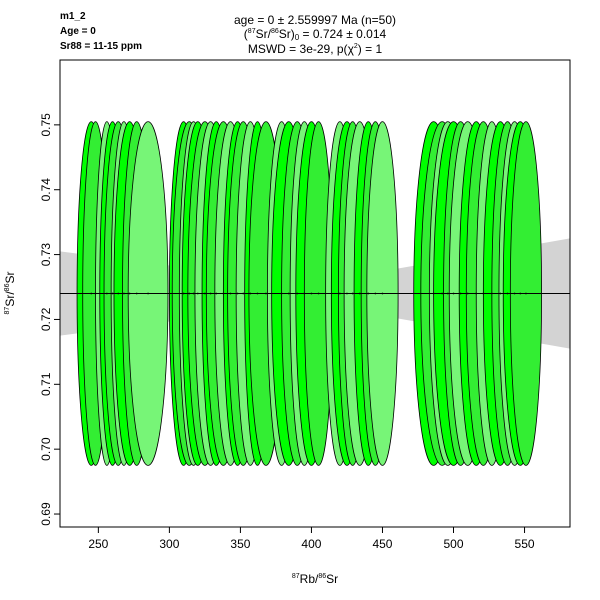  I want to click on x-tick-label: 500, so click(453, 544).